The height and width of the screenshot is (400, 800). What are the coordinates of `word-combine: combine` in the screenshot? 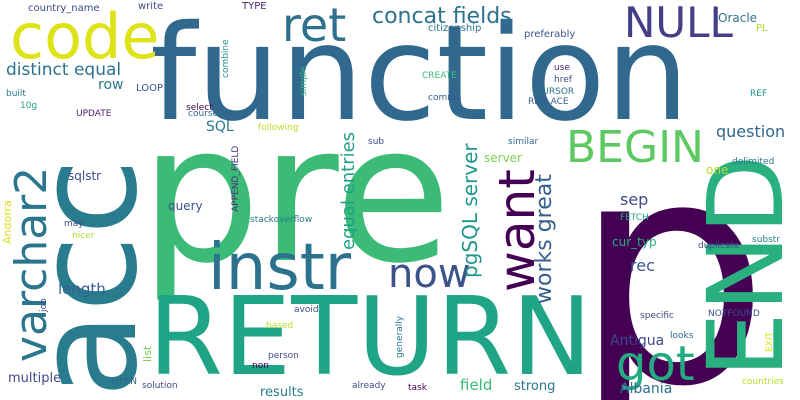 It's located at (226, 58).